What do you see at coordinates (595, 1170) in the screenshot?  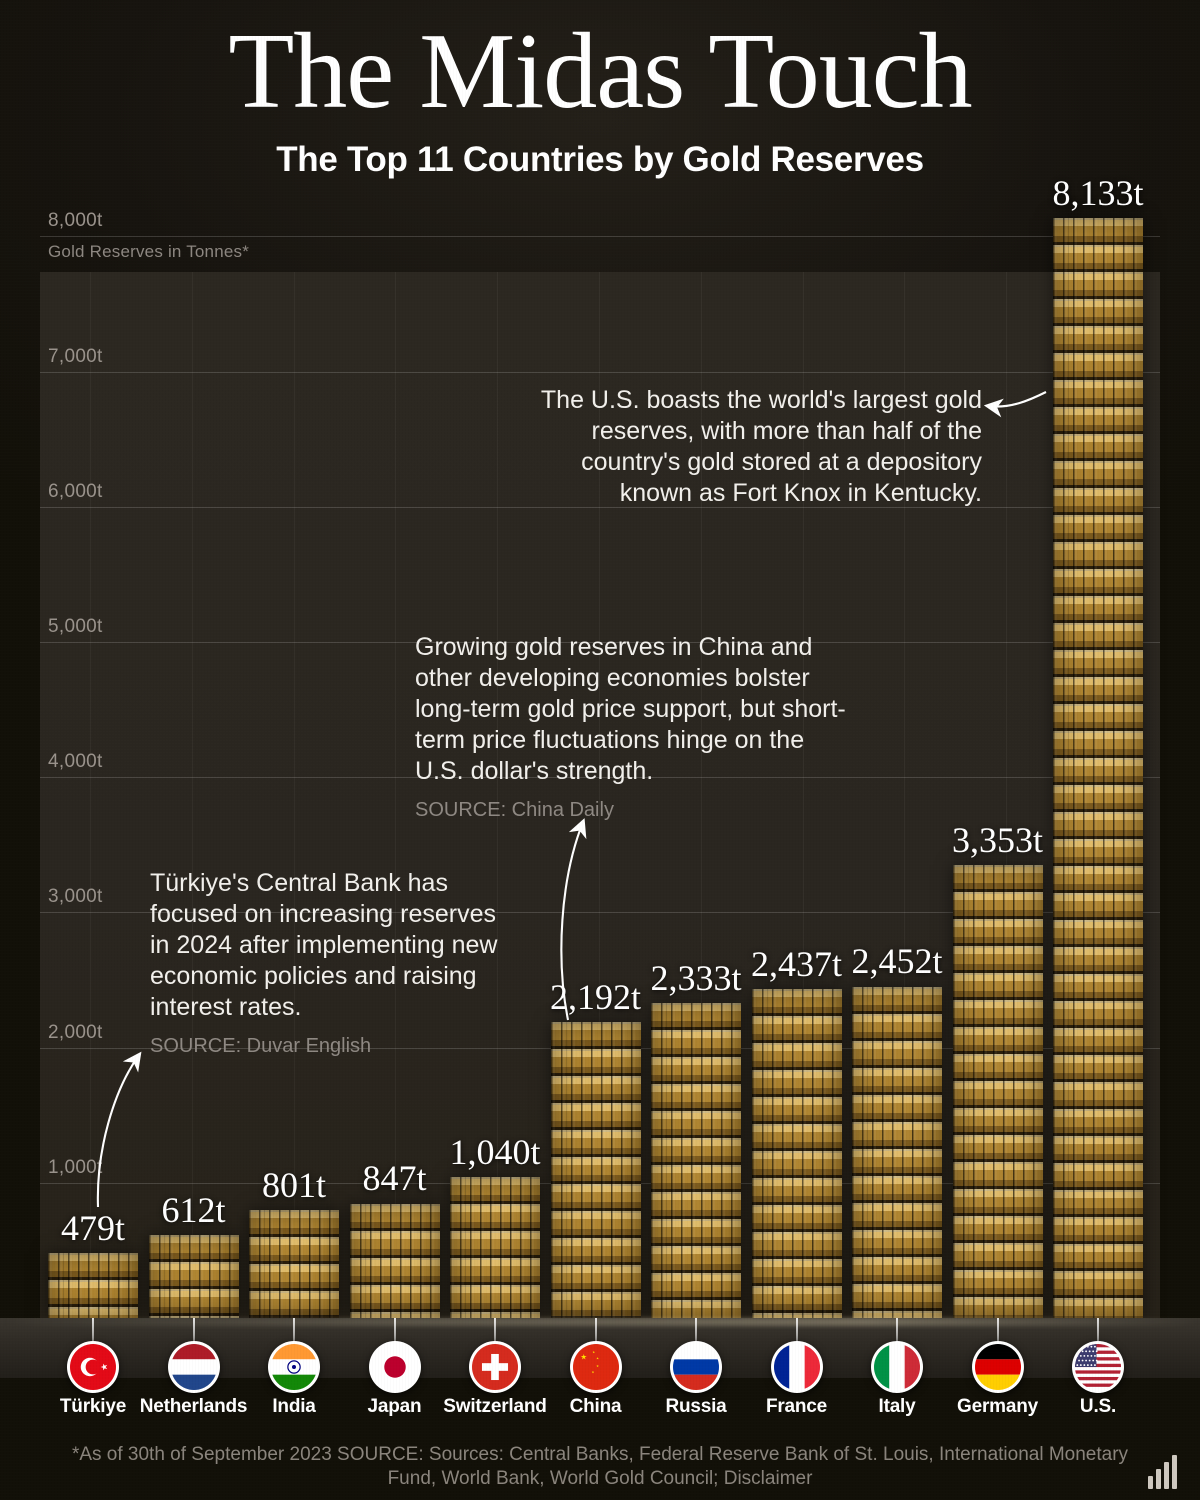 I see `bar-china` at bounding box center [595, 1170].